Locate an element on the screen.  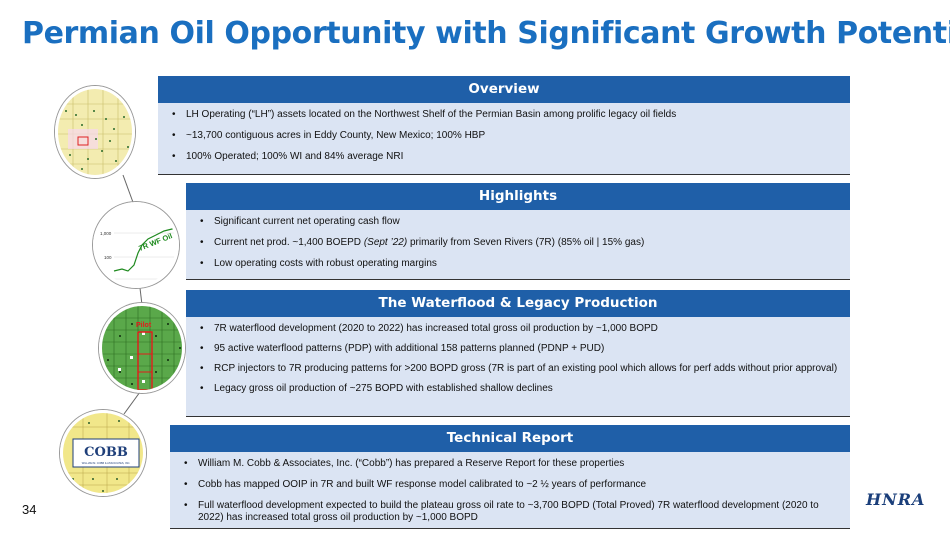
cobb-logo-subtext: WILLIAM M. COBB & ASSOCIATES, INC. is located at coordinates (106, 463).